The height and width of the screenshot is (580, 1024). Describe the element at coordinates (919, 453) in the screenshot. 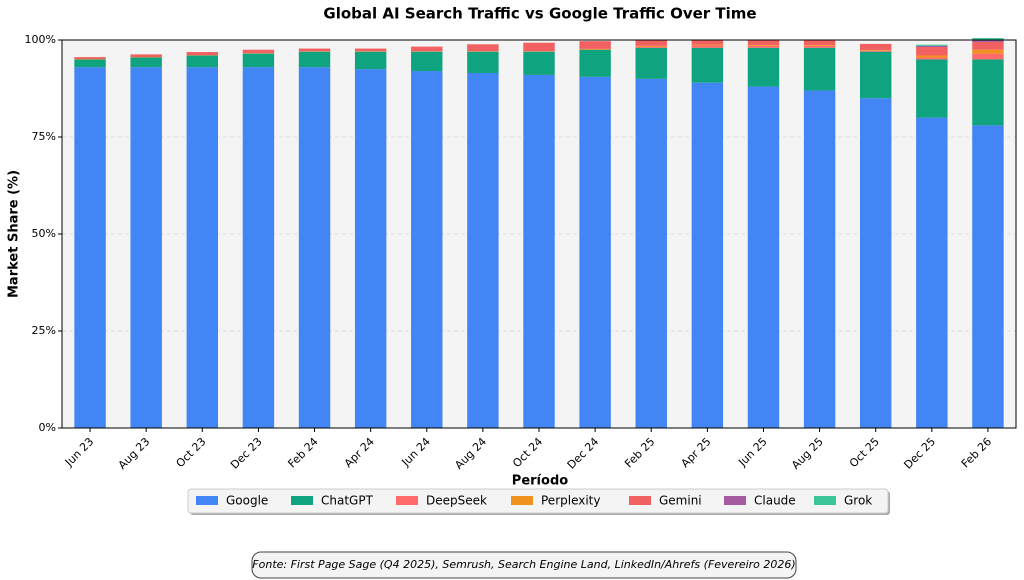

I see `x-tick-label: Dec 25` at that location.